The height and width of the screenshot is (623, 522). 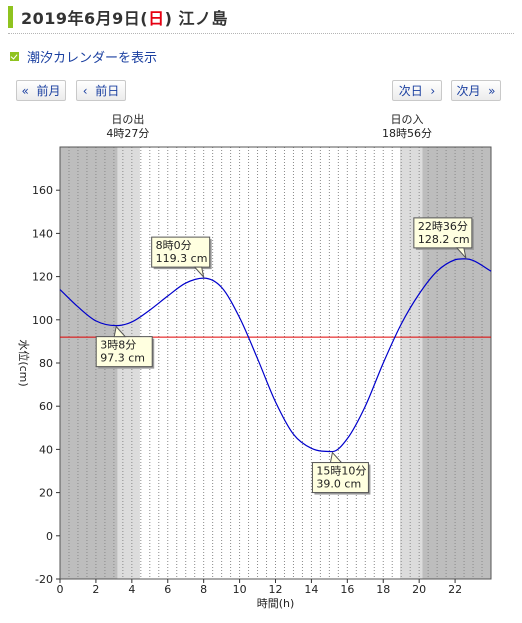 I want to click on x-tick-label: 0, so click(x=60, y=589).